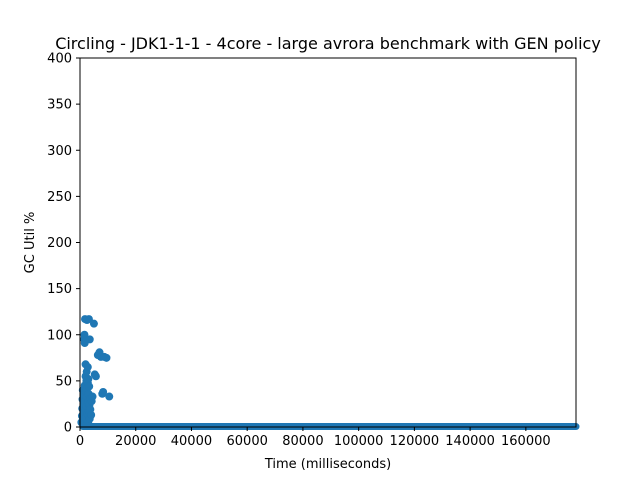  What do you see at coordinates (302, 441) in the screenshot?
I see `x-tick-label: 80000` at bounding box center [302, 441].